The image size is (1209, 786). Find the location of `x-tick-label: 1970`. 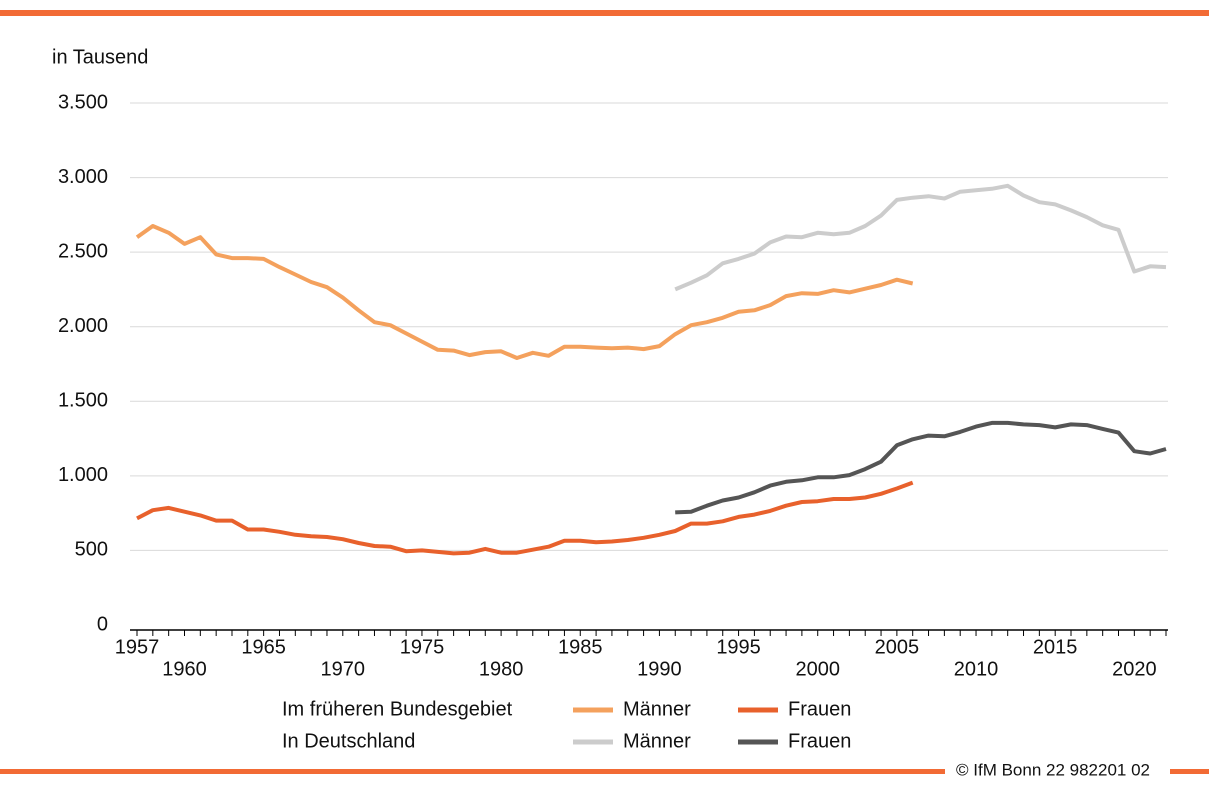

x-tick-label: 1970 is located at coordinates (343, 669).